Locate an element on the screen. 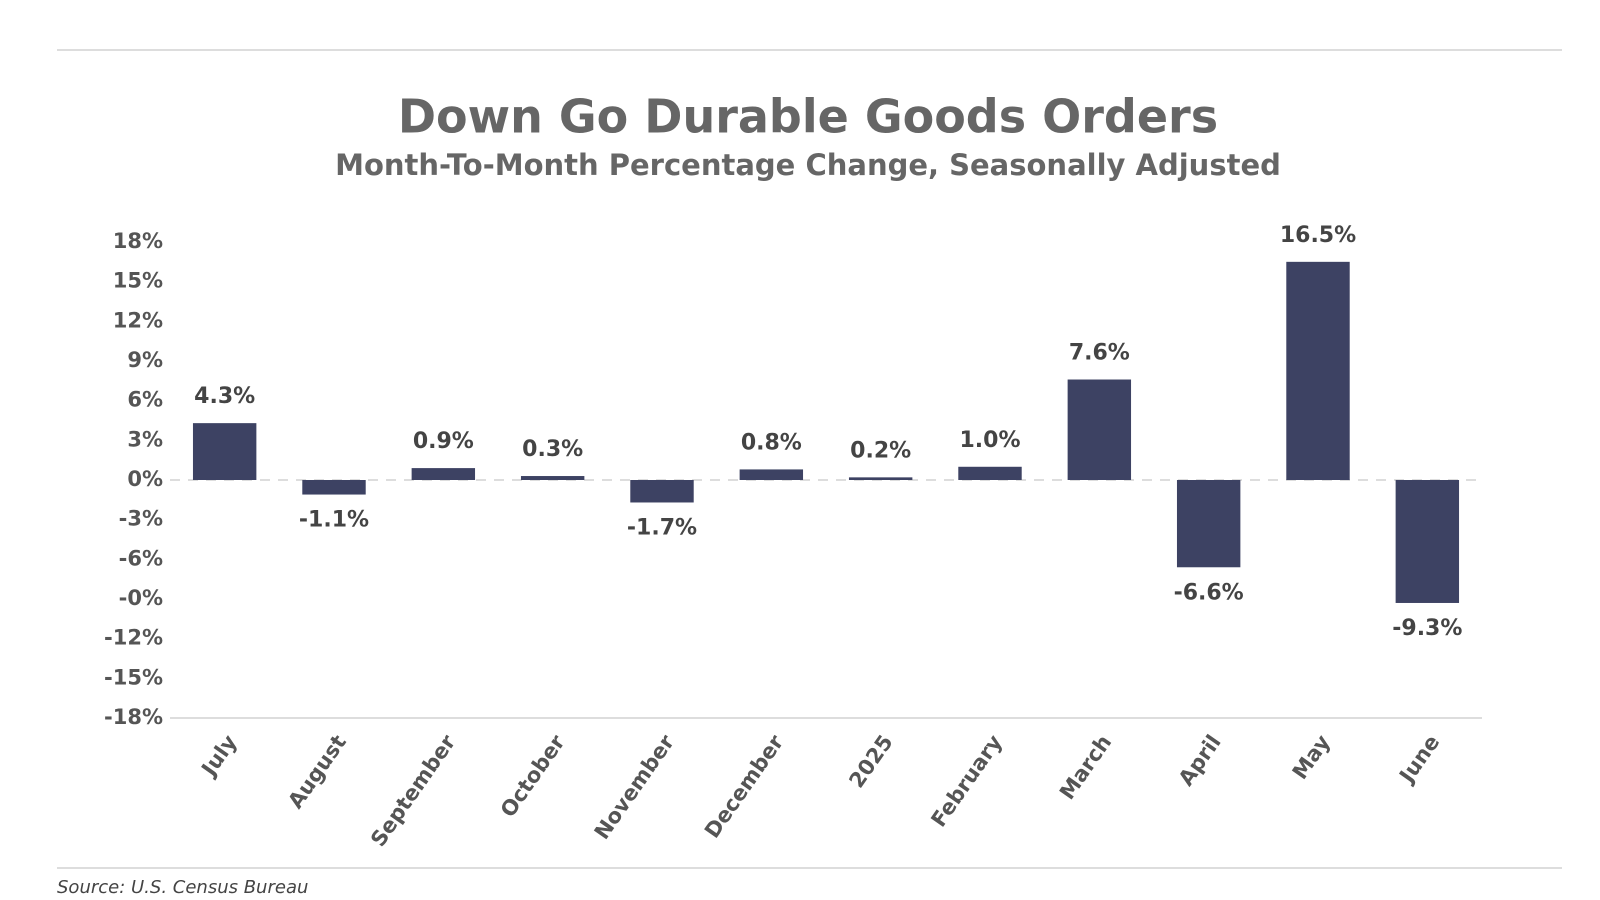 This screenshot has height=900, width=1600. value-label: -1.7% is located at coordinates (662, 527).